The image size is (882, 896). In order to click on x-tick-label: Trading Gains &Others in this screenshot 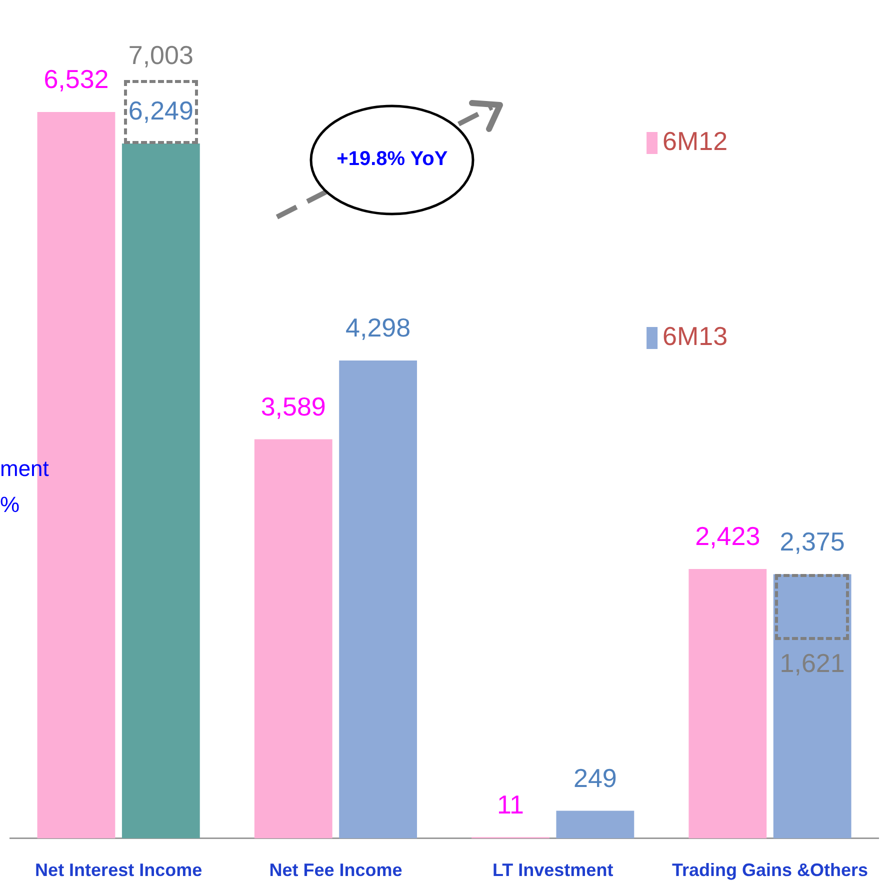, I will do `click(770, 870)`.